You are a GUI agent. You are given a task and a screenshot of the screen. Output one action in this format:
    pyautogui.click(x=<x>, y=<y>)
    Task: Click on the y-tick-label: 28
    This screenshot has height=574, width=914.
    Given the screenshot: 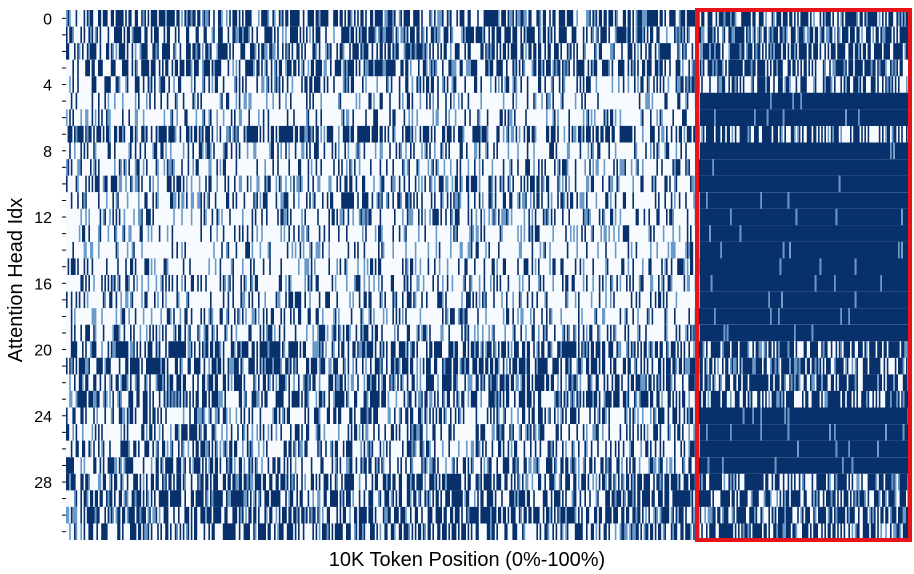 What is the action you would take?
    pyautogui.click(x=43, y=483)
    